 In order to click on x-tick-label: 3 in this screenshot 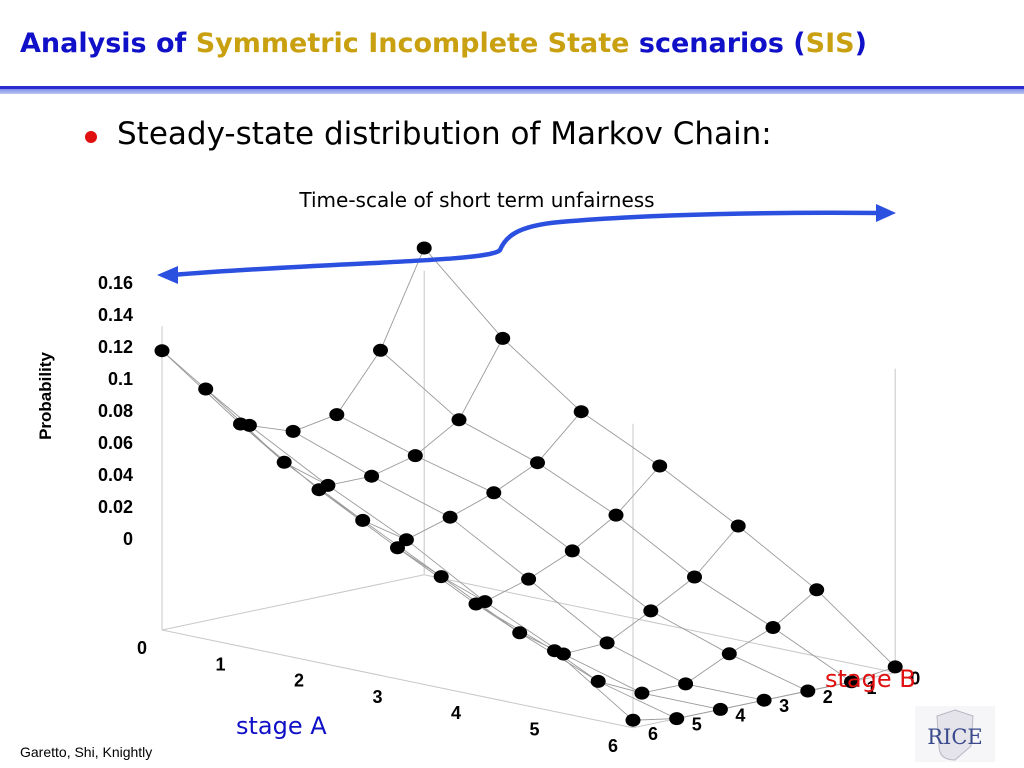, I will do `click(377, 697)`.